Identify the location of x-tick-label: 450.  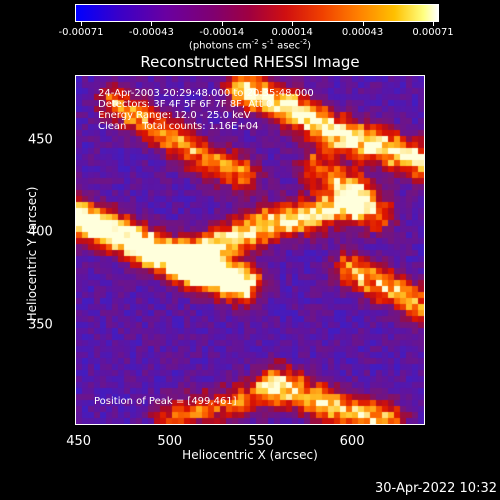
(79, 441).